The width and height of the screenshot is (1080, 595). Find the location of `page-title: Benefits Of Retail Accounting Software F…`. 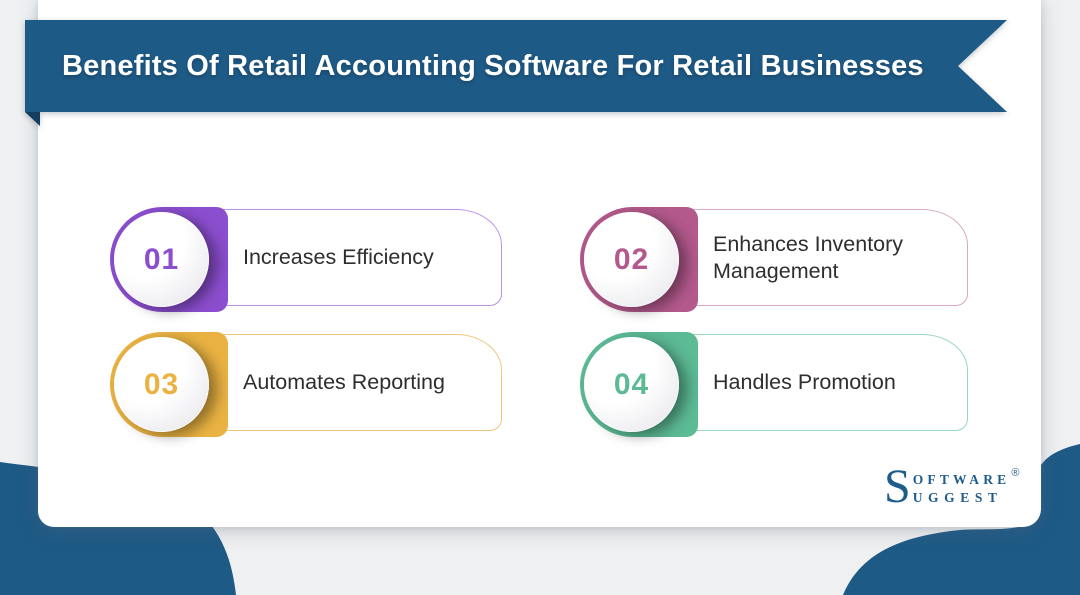

page-title: Benefits Of Retail Accounting Software F… is located at coordinates (493, 65).